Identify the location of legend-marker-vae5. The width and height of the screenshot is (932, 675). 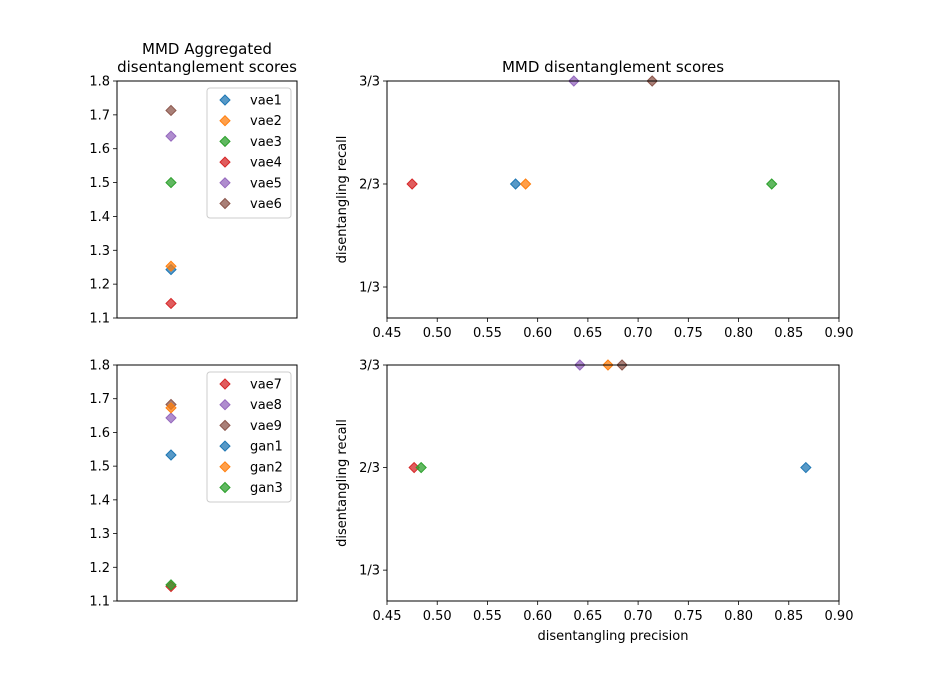
(225, 183).